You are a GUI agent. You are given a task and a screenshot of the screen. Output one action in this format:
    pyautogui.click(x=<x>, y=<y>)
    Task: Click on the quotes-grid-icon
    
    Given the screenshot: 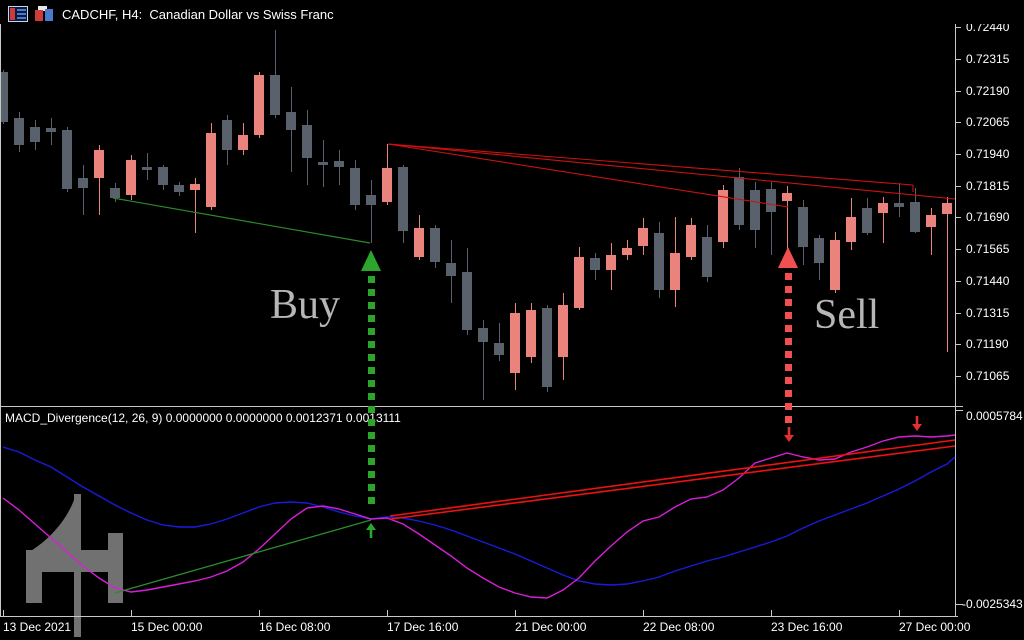 What is the action you would take?
    pyautogui.click(x=18, y=16)
    